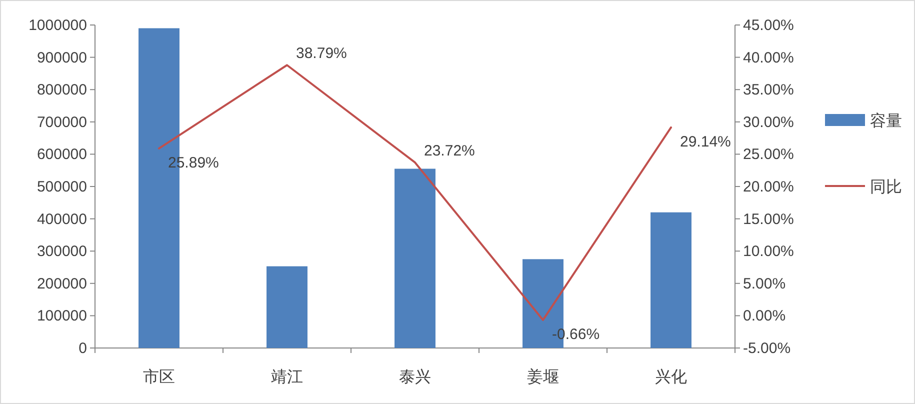 This screenshot has height=404, width=915. What do you see at coordinates (768, 187) in the screenshot?
I see `y2-tick-label: 20.00%` at bounding box center [768, 187].